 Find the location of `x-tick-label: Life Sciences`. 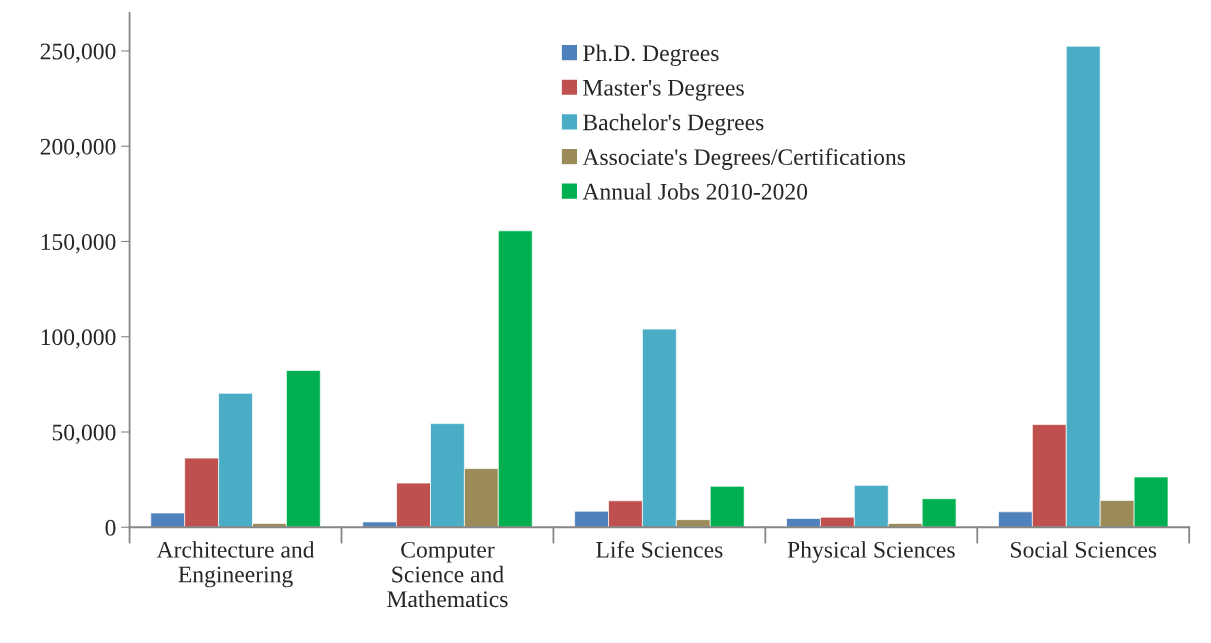

x-tick-label: Life Sciences is located at coordinates (659, 549).